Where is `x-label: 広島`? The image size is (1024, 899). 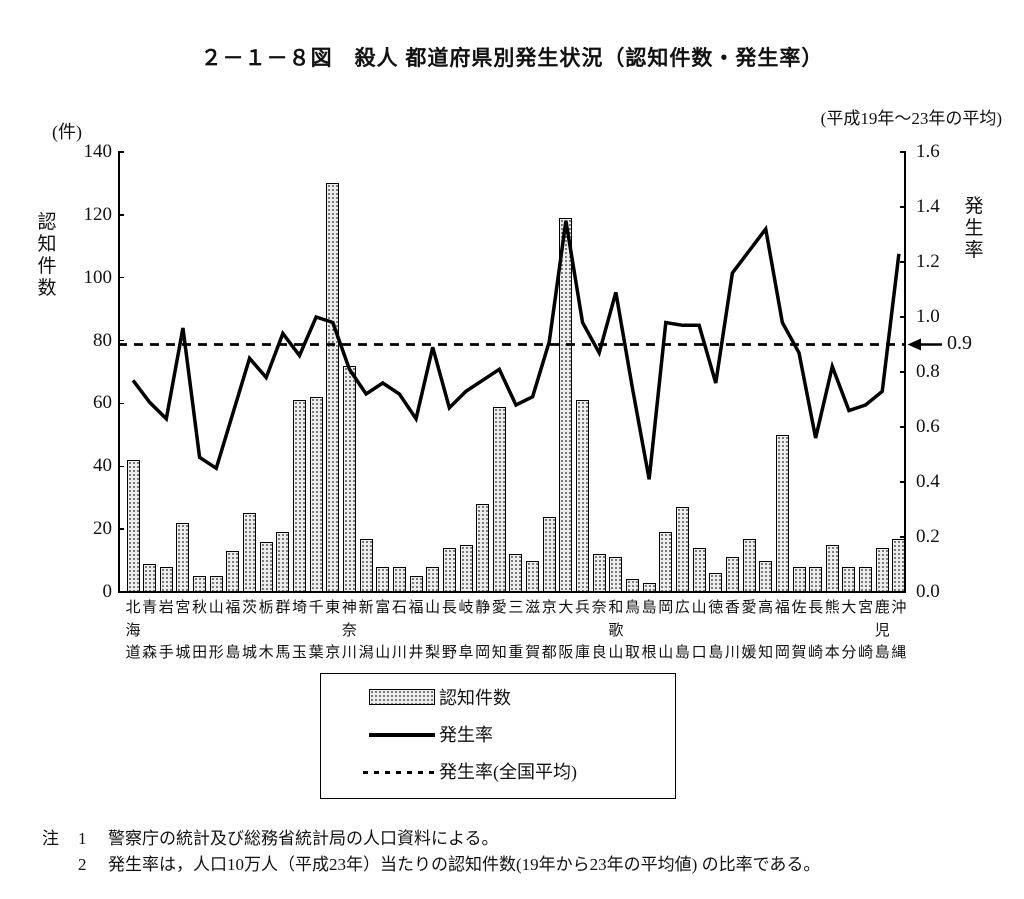 x-label: 広島 is located at coordinates (682, 630).